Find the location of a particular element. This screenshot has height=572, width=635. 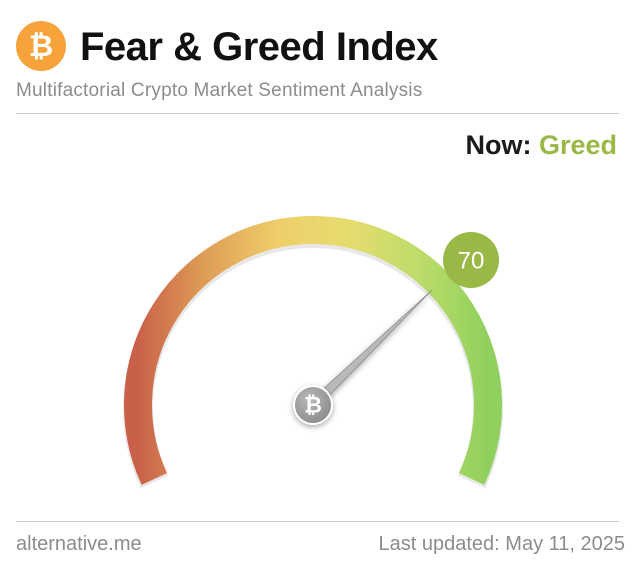

source-link: alternative.me is located at coordinates (79, 544).